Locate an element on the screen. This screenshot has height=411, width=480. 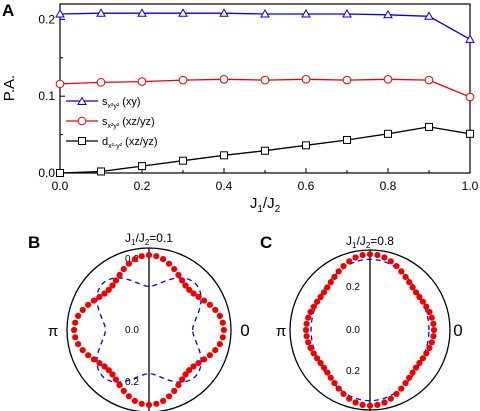
panel-c-plot is located at coordinates (370, 330).